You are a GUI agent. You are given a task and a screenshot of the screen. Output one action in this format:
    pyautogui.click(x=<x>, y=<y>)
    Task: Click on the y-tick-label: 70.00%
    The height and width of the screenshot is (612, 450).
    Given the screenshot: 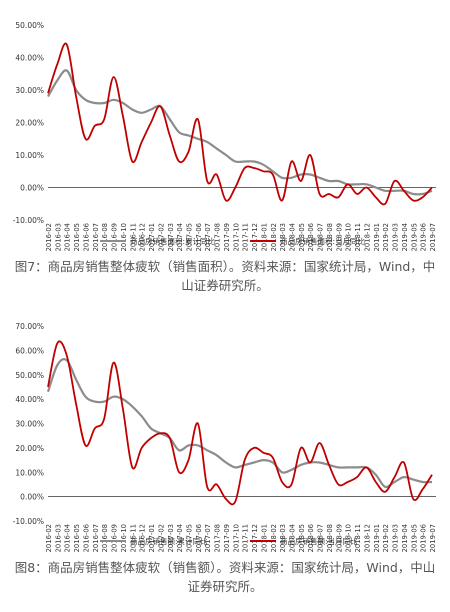 What is the action you would take?
    pyautogui.click(x=29, y=326)
    